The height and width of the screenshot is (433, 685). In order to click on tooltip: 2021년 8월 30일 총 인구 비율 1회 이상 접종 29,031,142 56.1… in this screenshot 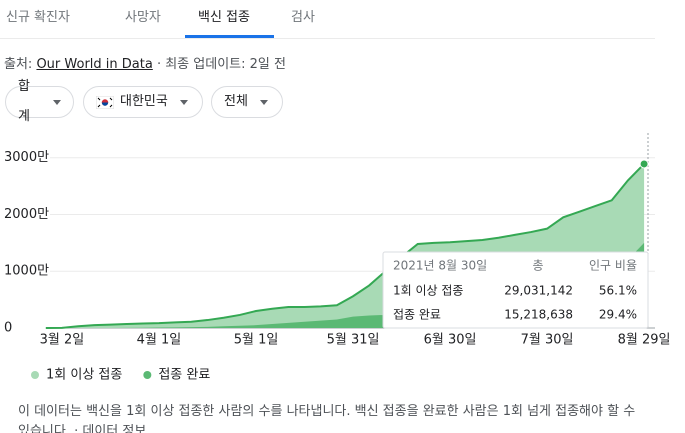, I will do `click(515, 290)`.